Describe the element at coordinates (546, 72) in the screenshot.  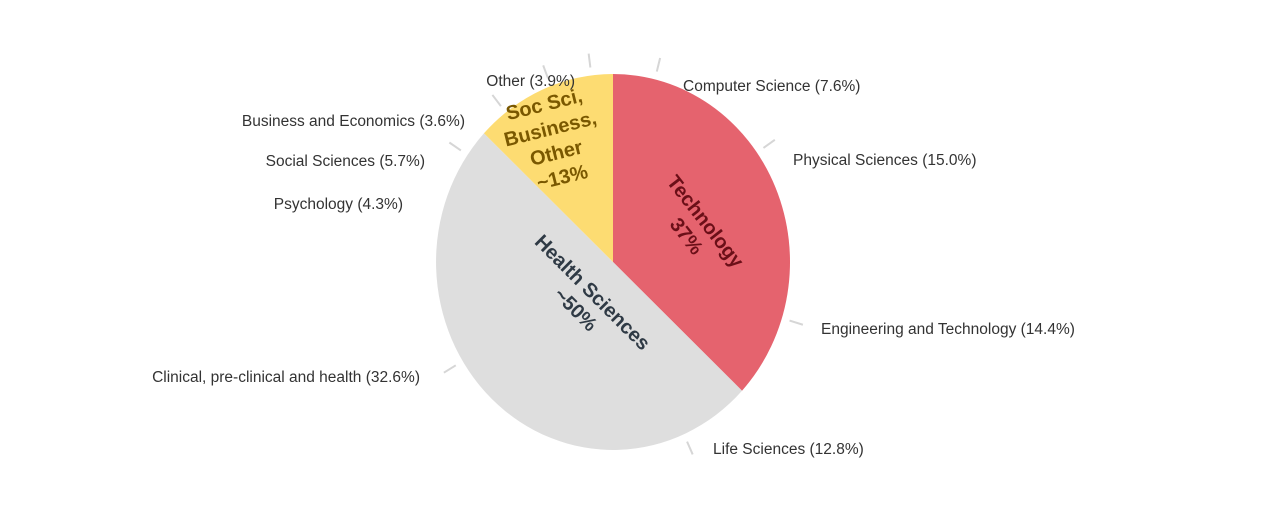
I see `leader-line-business-and-economics` at that location.